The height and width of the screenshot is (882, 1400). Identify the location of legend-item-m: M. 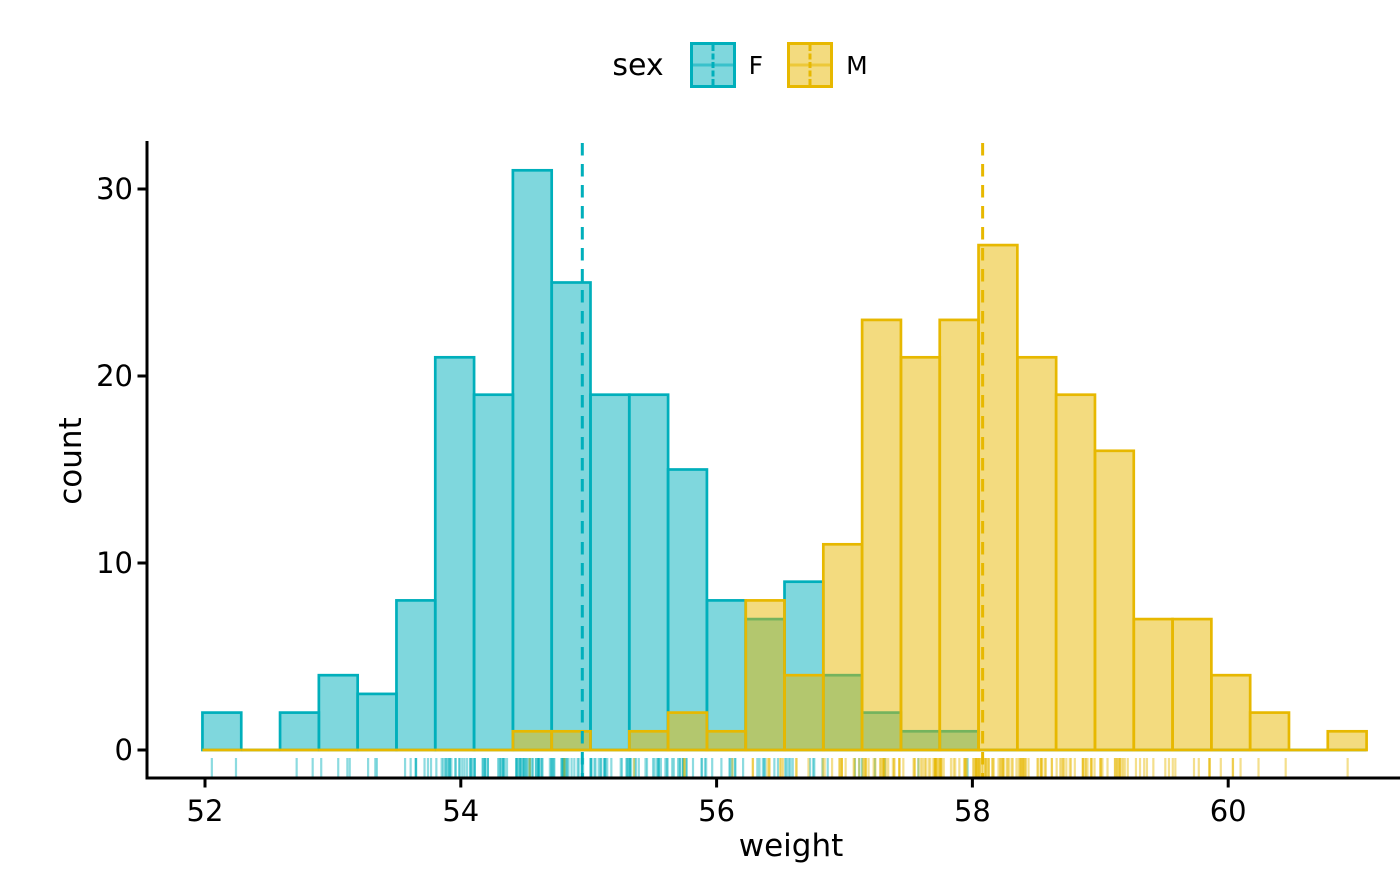
(827, 65).